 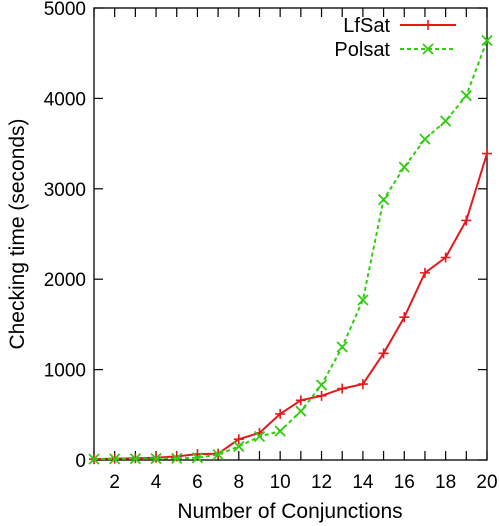 What do you see at coordinates (321, 482) in the screenshot?
I see `x-tick-label: 12` at bounding box center [321, 482].